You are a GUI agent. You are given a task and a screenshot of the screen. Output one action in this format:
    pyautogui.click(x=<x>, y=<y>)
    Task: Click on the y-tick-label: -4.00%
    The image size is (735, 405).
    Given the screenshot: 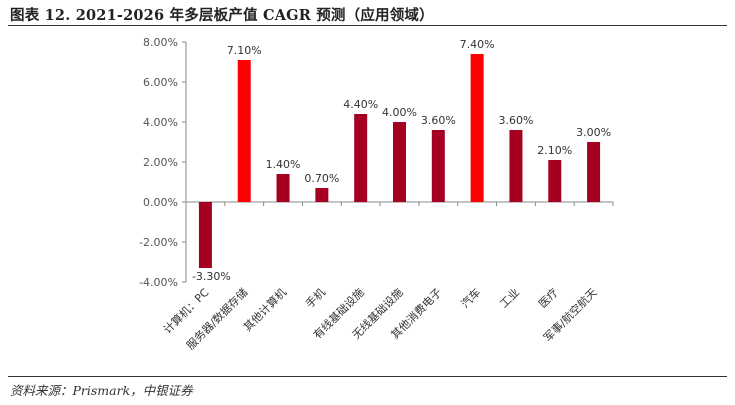 What is the action you would take?
    pyautogui.click(x=158, y=282)
    